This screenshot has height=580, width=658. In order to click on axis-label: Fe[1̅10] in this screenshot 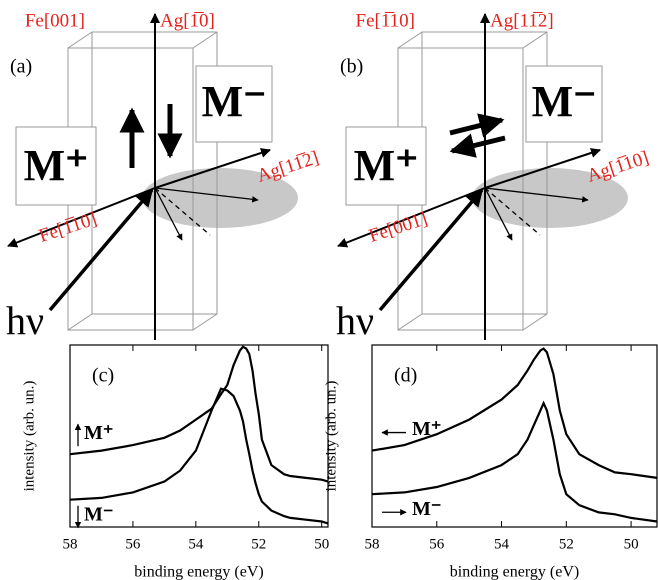, I will do `click(385, 20)`.